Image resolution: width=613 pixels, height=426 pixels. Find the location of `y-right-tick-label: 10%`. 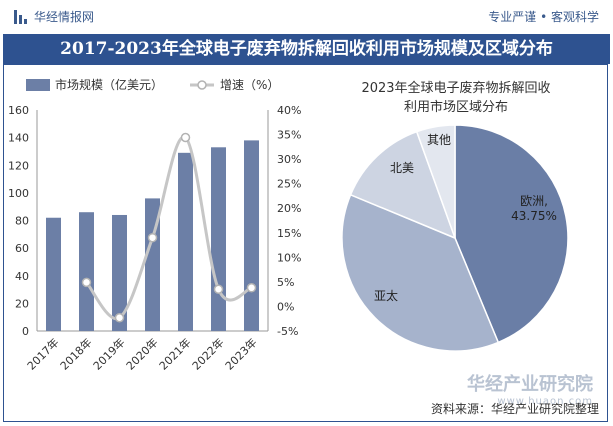

y-right-tick-label: 10% is located at coordinates (289, 257).